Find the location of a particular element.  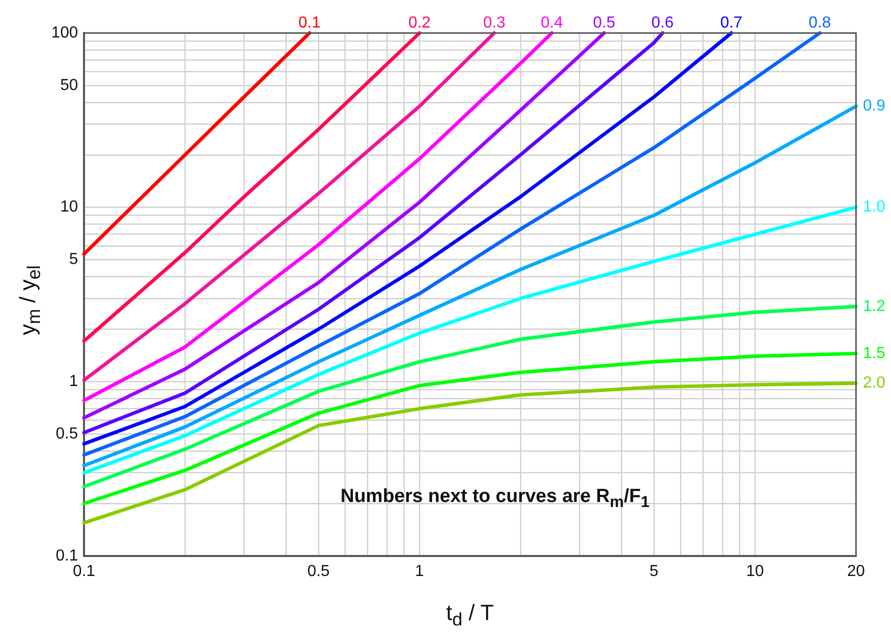

series-label: 0.9 is located at coordinates (874, 106).